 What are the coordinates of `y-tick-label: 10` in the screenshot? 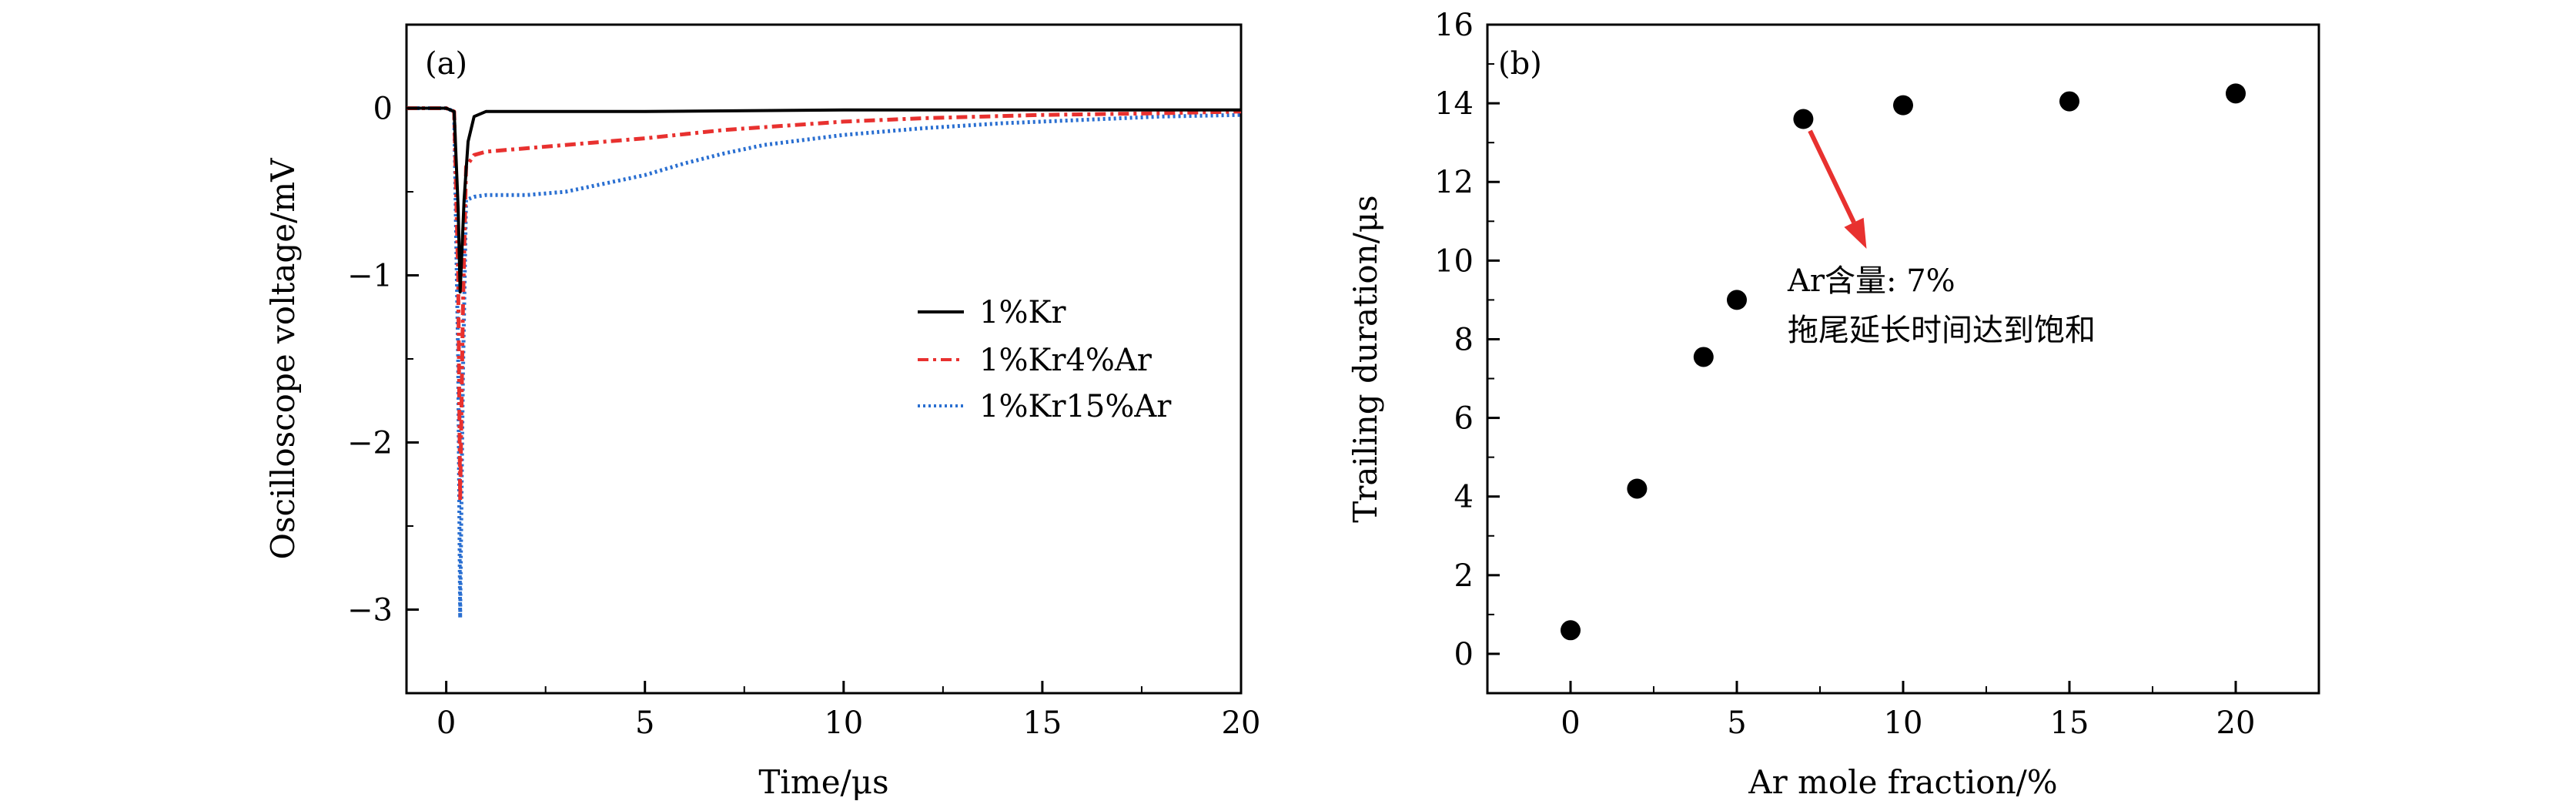 It's located at (1454, 261).